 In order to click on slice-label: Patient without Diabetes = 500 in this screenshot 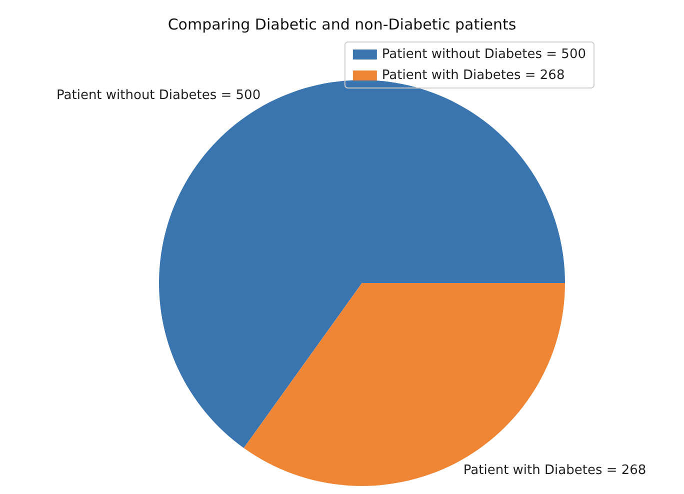, I will do `click(158, 95)`.